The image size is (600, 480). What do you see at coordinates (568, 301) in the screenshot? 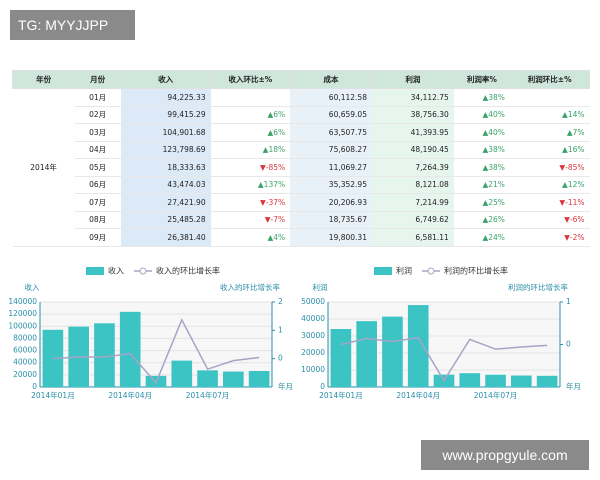
I see `y2-tick-label: 1` at bounding box center [568, 301].